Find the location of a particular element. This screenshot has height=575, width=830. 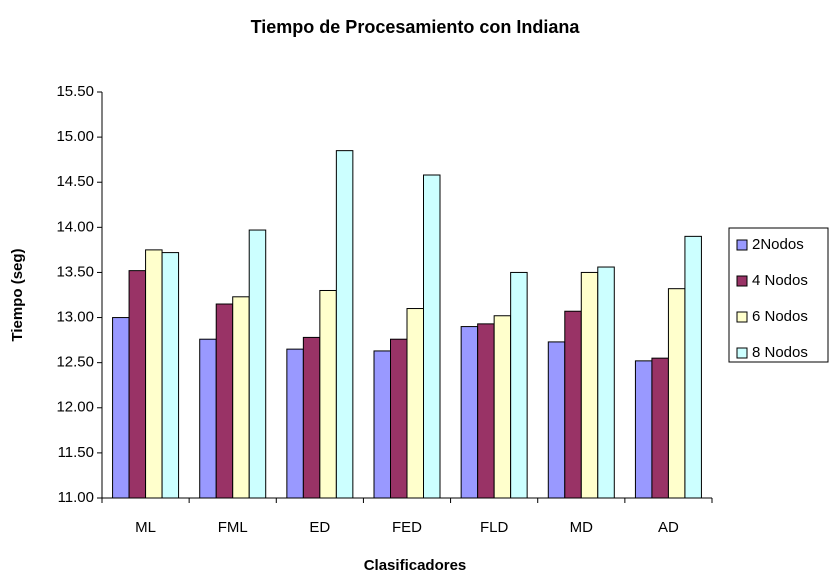

legend-label: 2Nodos is located at coordinates (778, 244).